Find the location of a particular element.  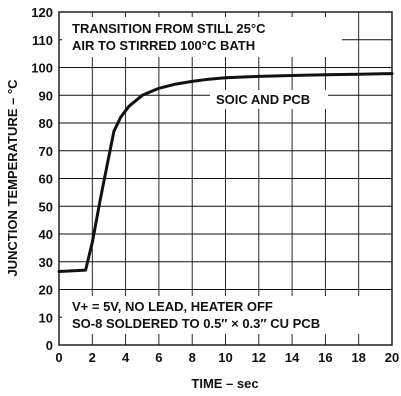

y-tick-label: 120 is located at coordinates (42, 12).